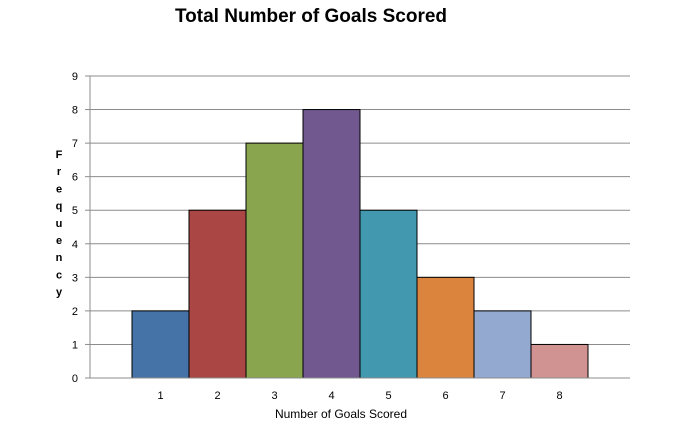 Image resolution: width=673 pixels, height=436 pixels. I want to click on y-tick-labels: 0 1 2 3 4 5 6 7 8 9, so click(75, 228).